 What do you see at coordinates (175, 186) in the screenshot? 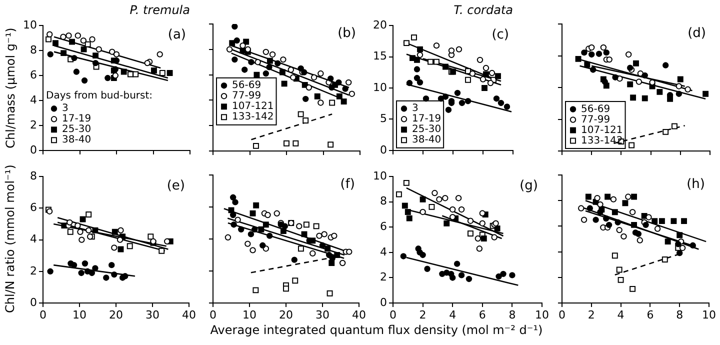
I see `annotation: (e)` at bounding box center [175, 186].